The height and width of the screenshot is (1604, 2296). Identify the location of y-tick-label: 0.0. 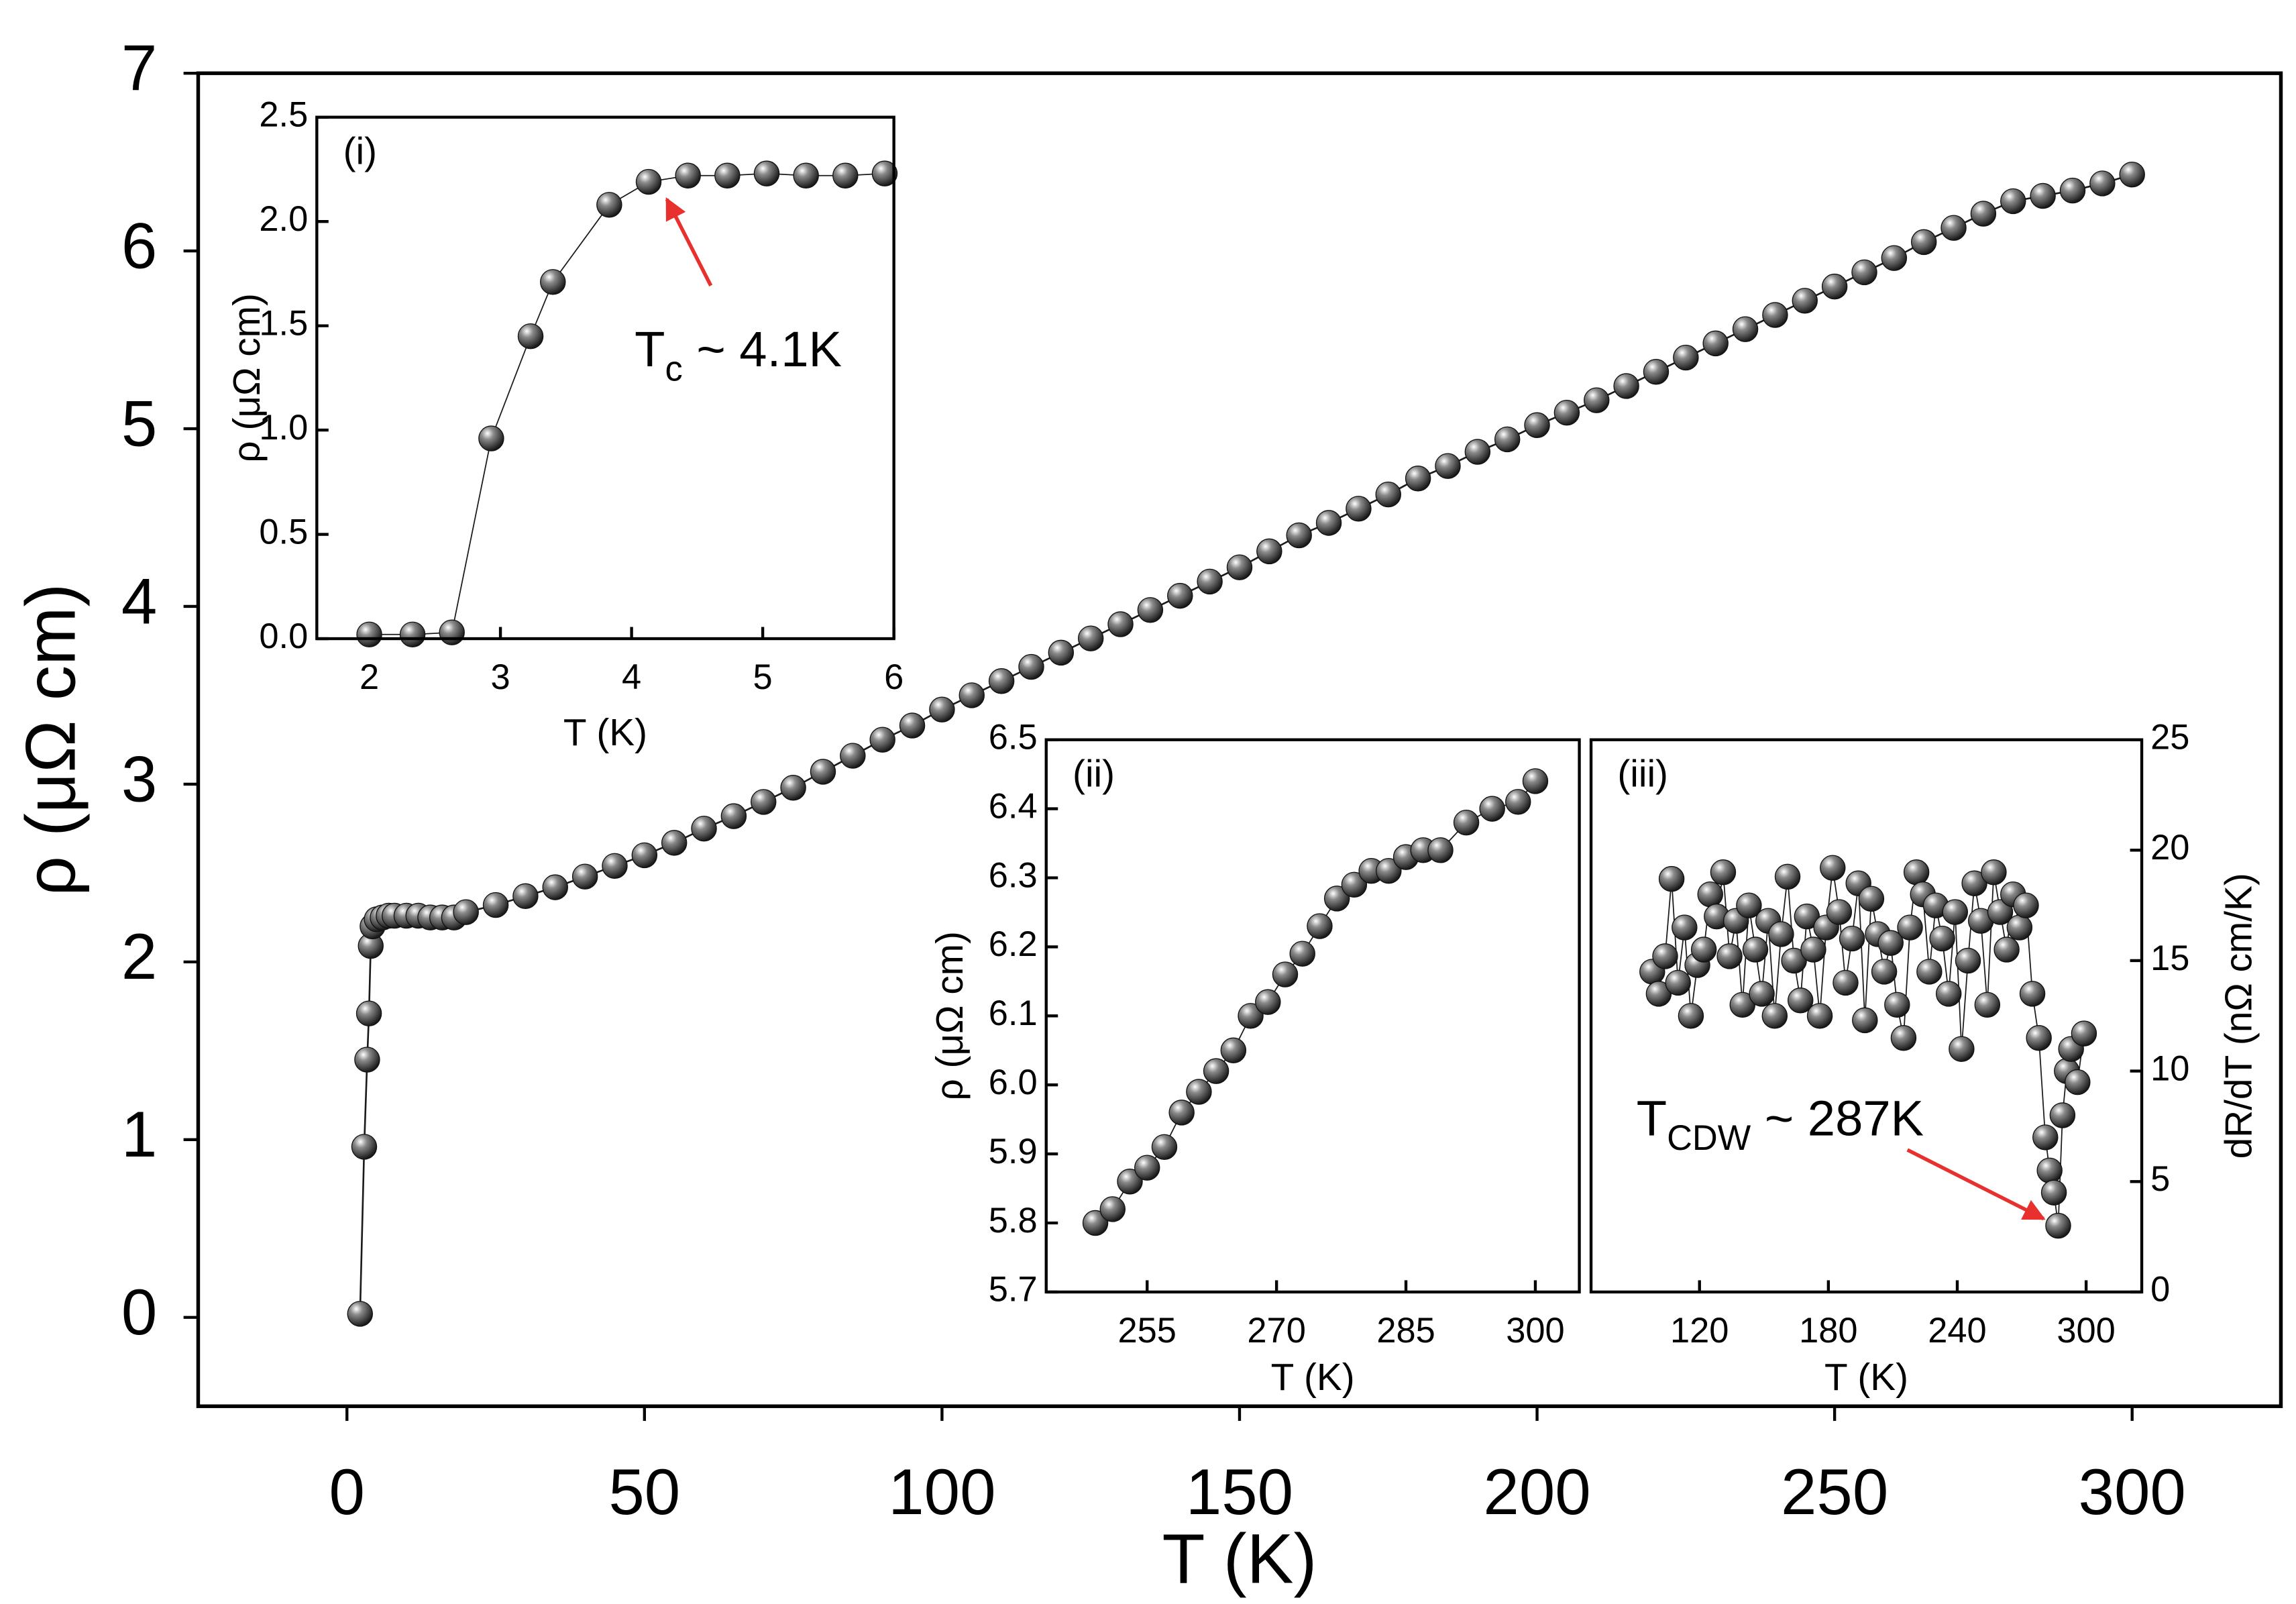
(283, 636).